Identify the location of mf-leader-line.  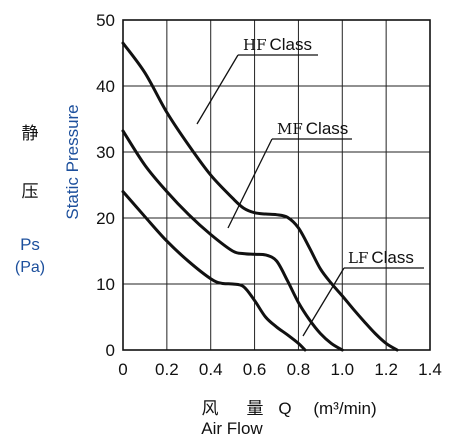
(250, 183).